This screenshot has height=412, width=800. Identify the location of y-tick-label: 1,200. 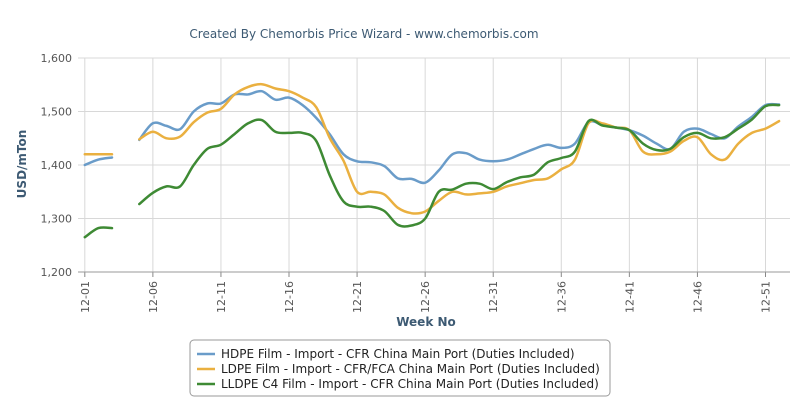
(57, 272).